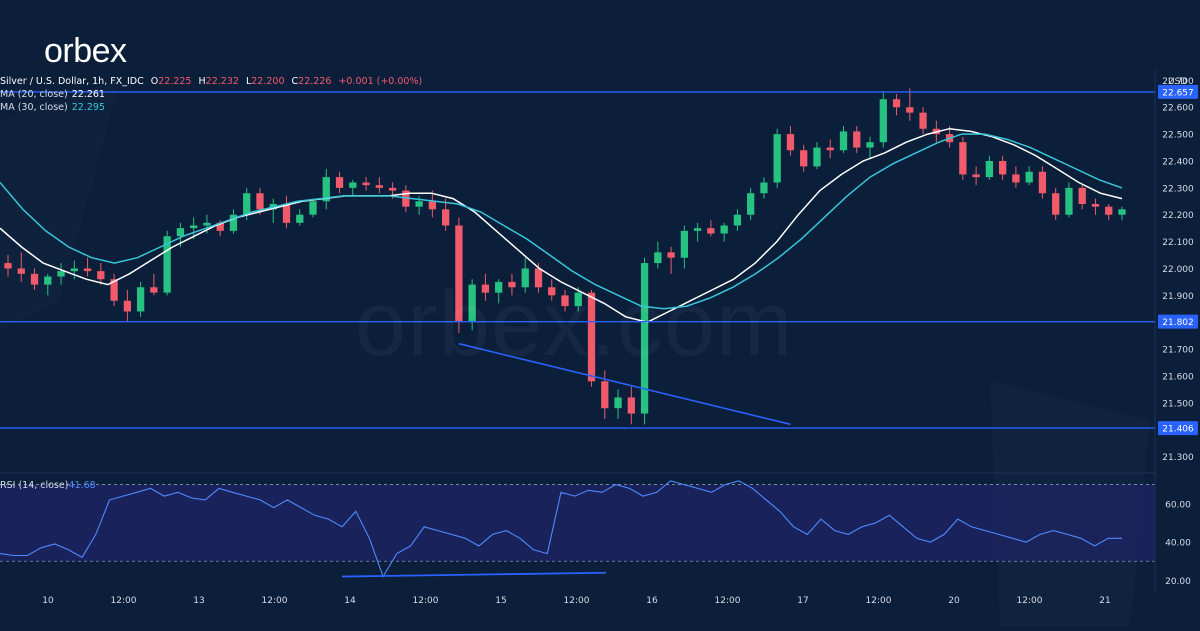 Image resolution: width=1200 pixels, height=631 pixels. I want to click on ma30-legend: MA (30, close) 22.295, so click(52, 107).